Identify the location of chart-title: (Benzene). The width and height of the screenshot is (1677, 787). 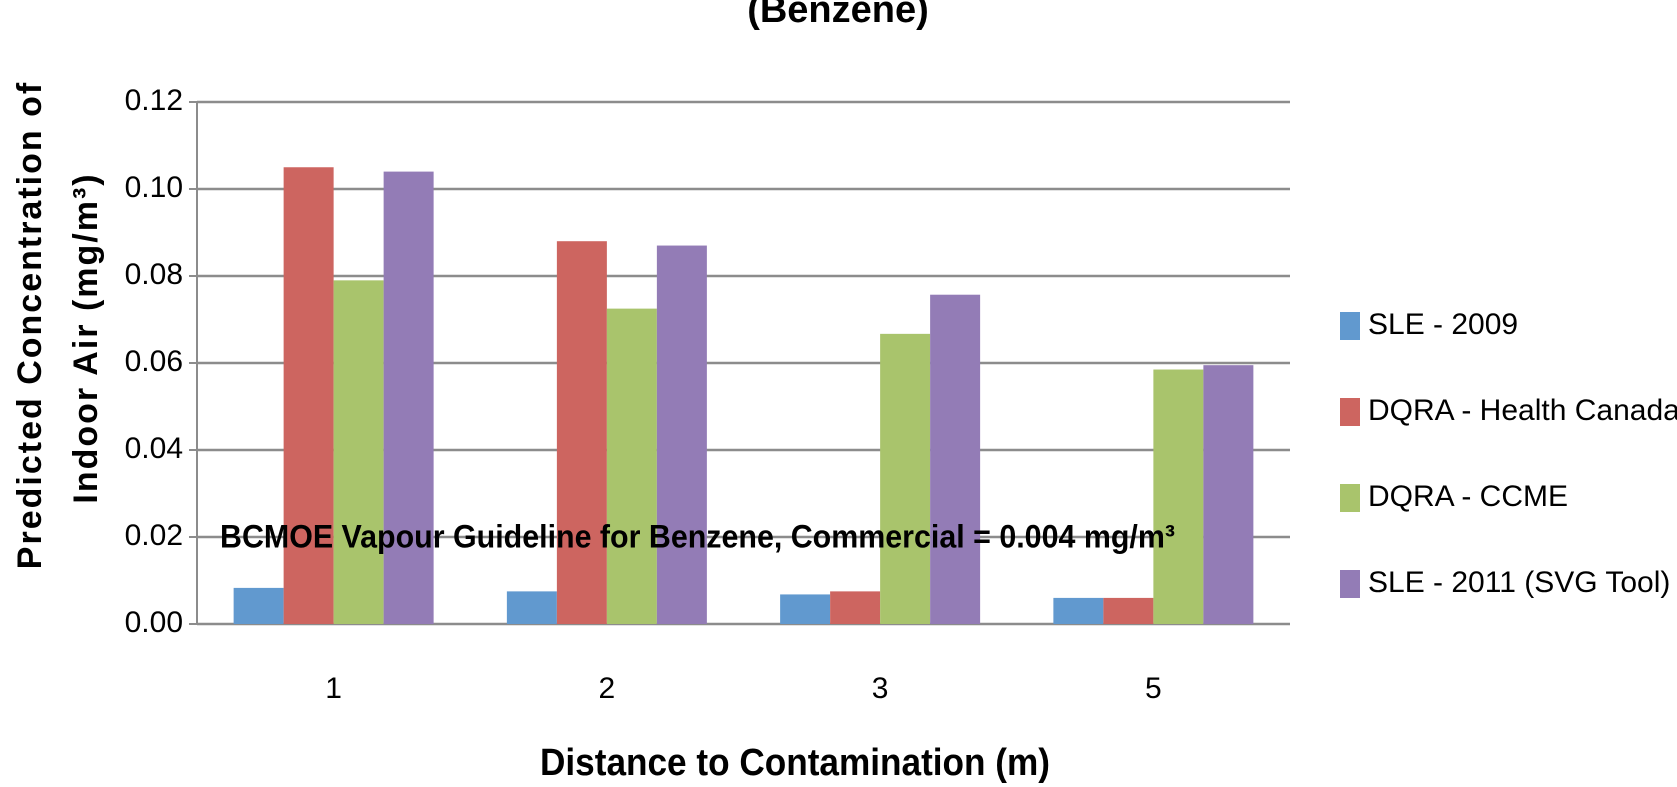
(838, 15).